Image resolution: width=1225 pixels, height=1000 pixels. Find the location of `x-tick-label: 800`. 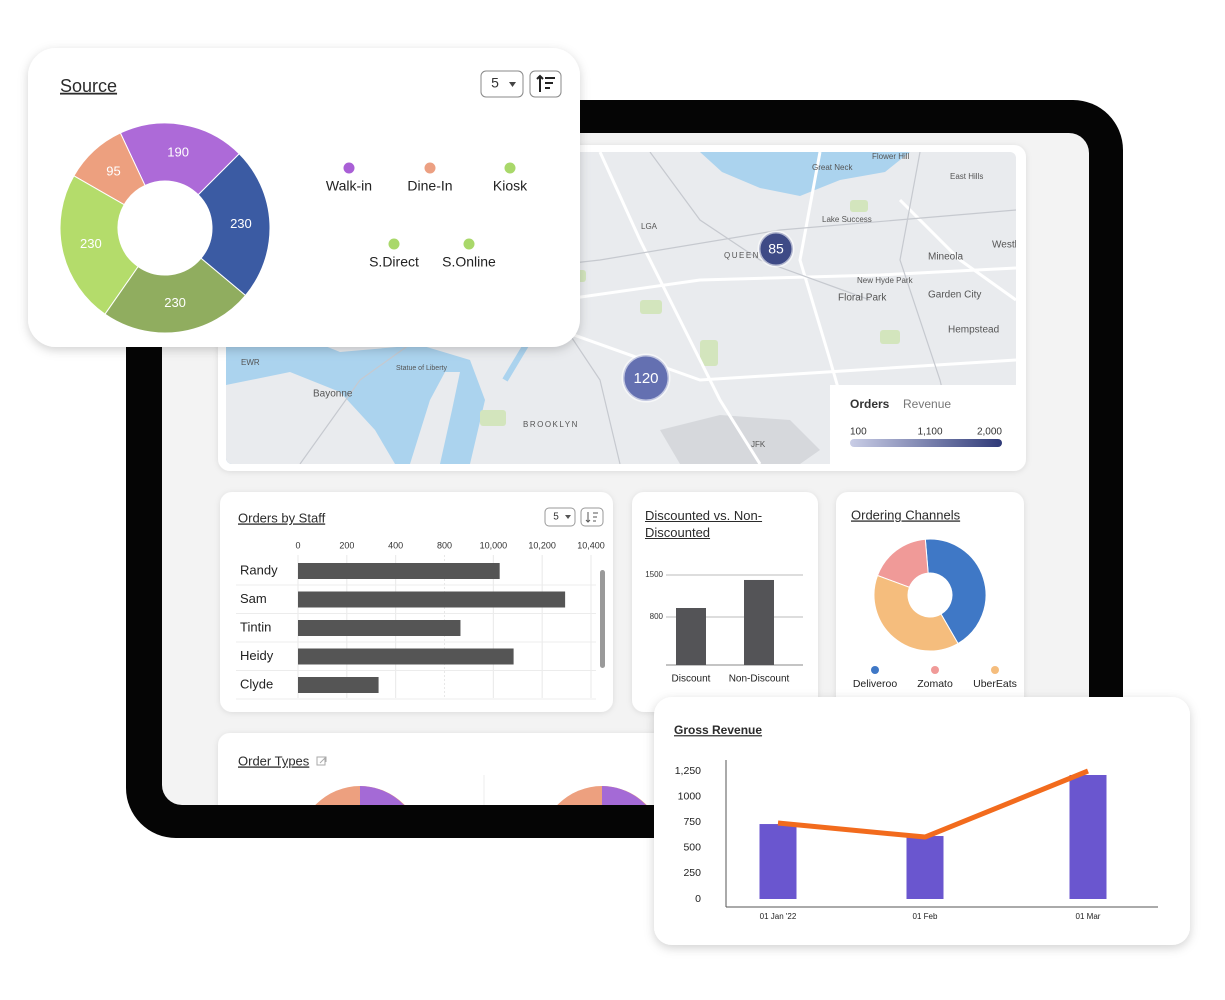

x-tick-label: 800 is located at coordinates (444, 545).